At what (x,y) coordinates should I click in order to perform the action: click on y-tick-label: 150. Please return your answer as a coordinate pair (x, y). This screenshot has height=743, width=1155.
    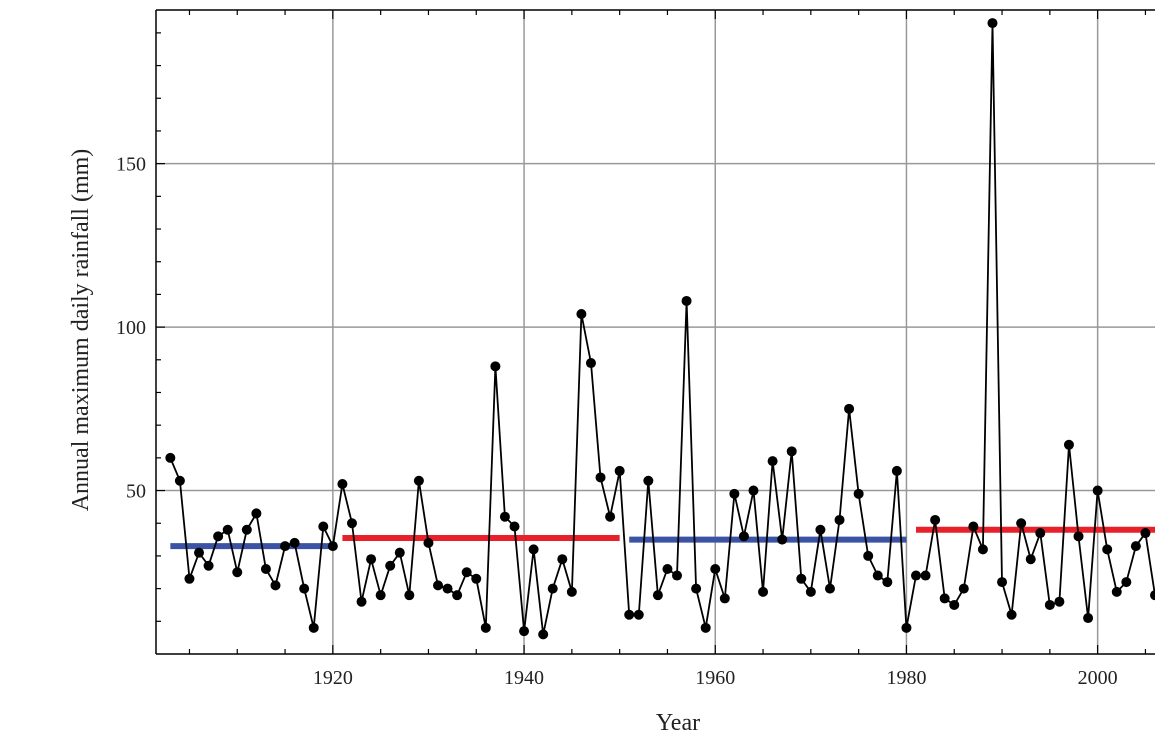
    Looking at the image, I should click on (131, 165).